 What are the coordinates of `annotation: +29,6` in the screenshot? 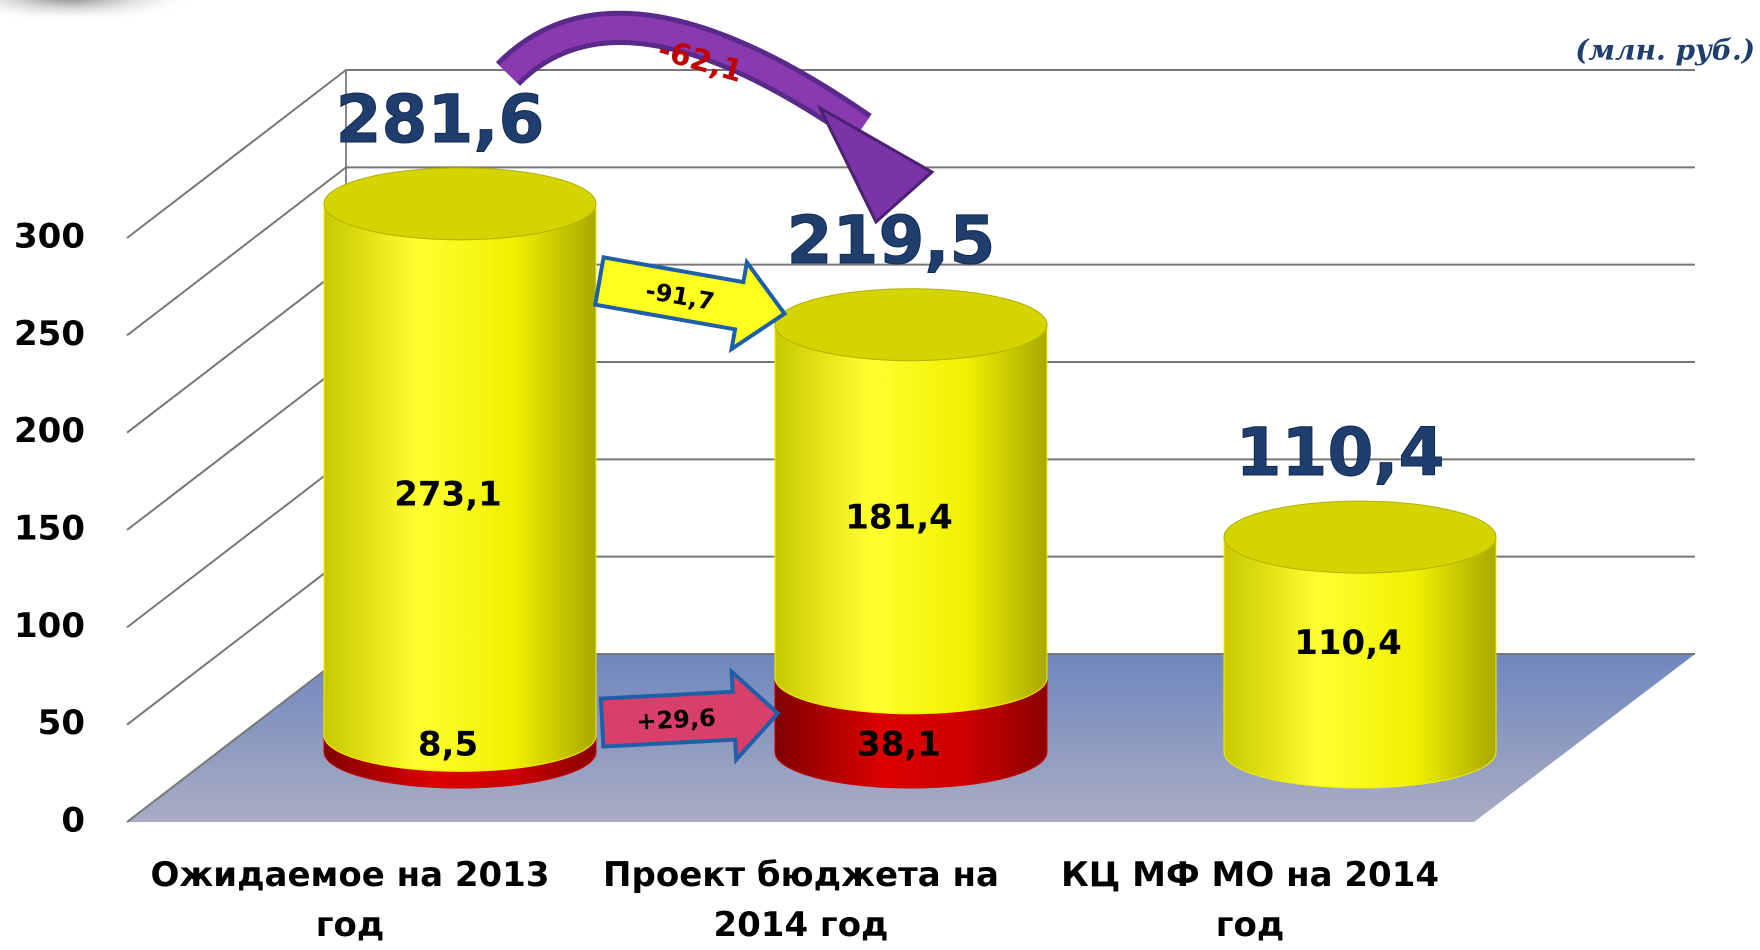 It's located at (676, 720).